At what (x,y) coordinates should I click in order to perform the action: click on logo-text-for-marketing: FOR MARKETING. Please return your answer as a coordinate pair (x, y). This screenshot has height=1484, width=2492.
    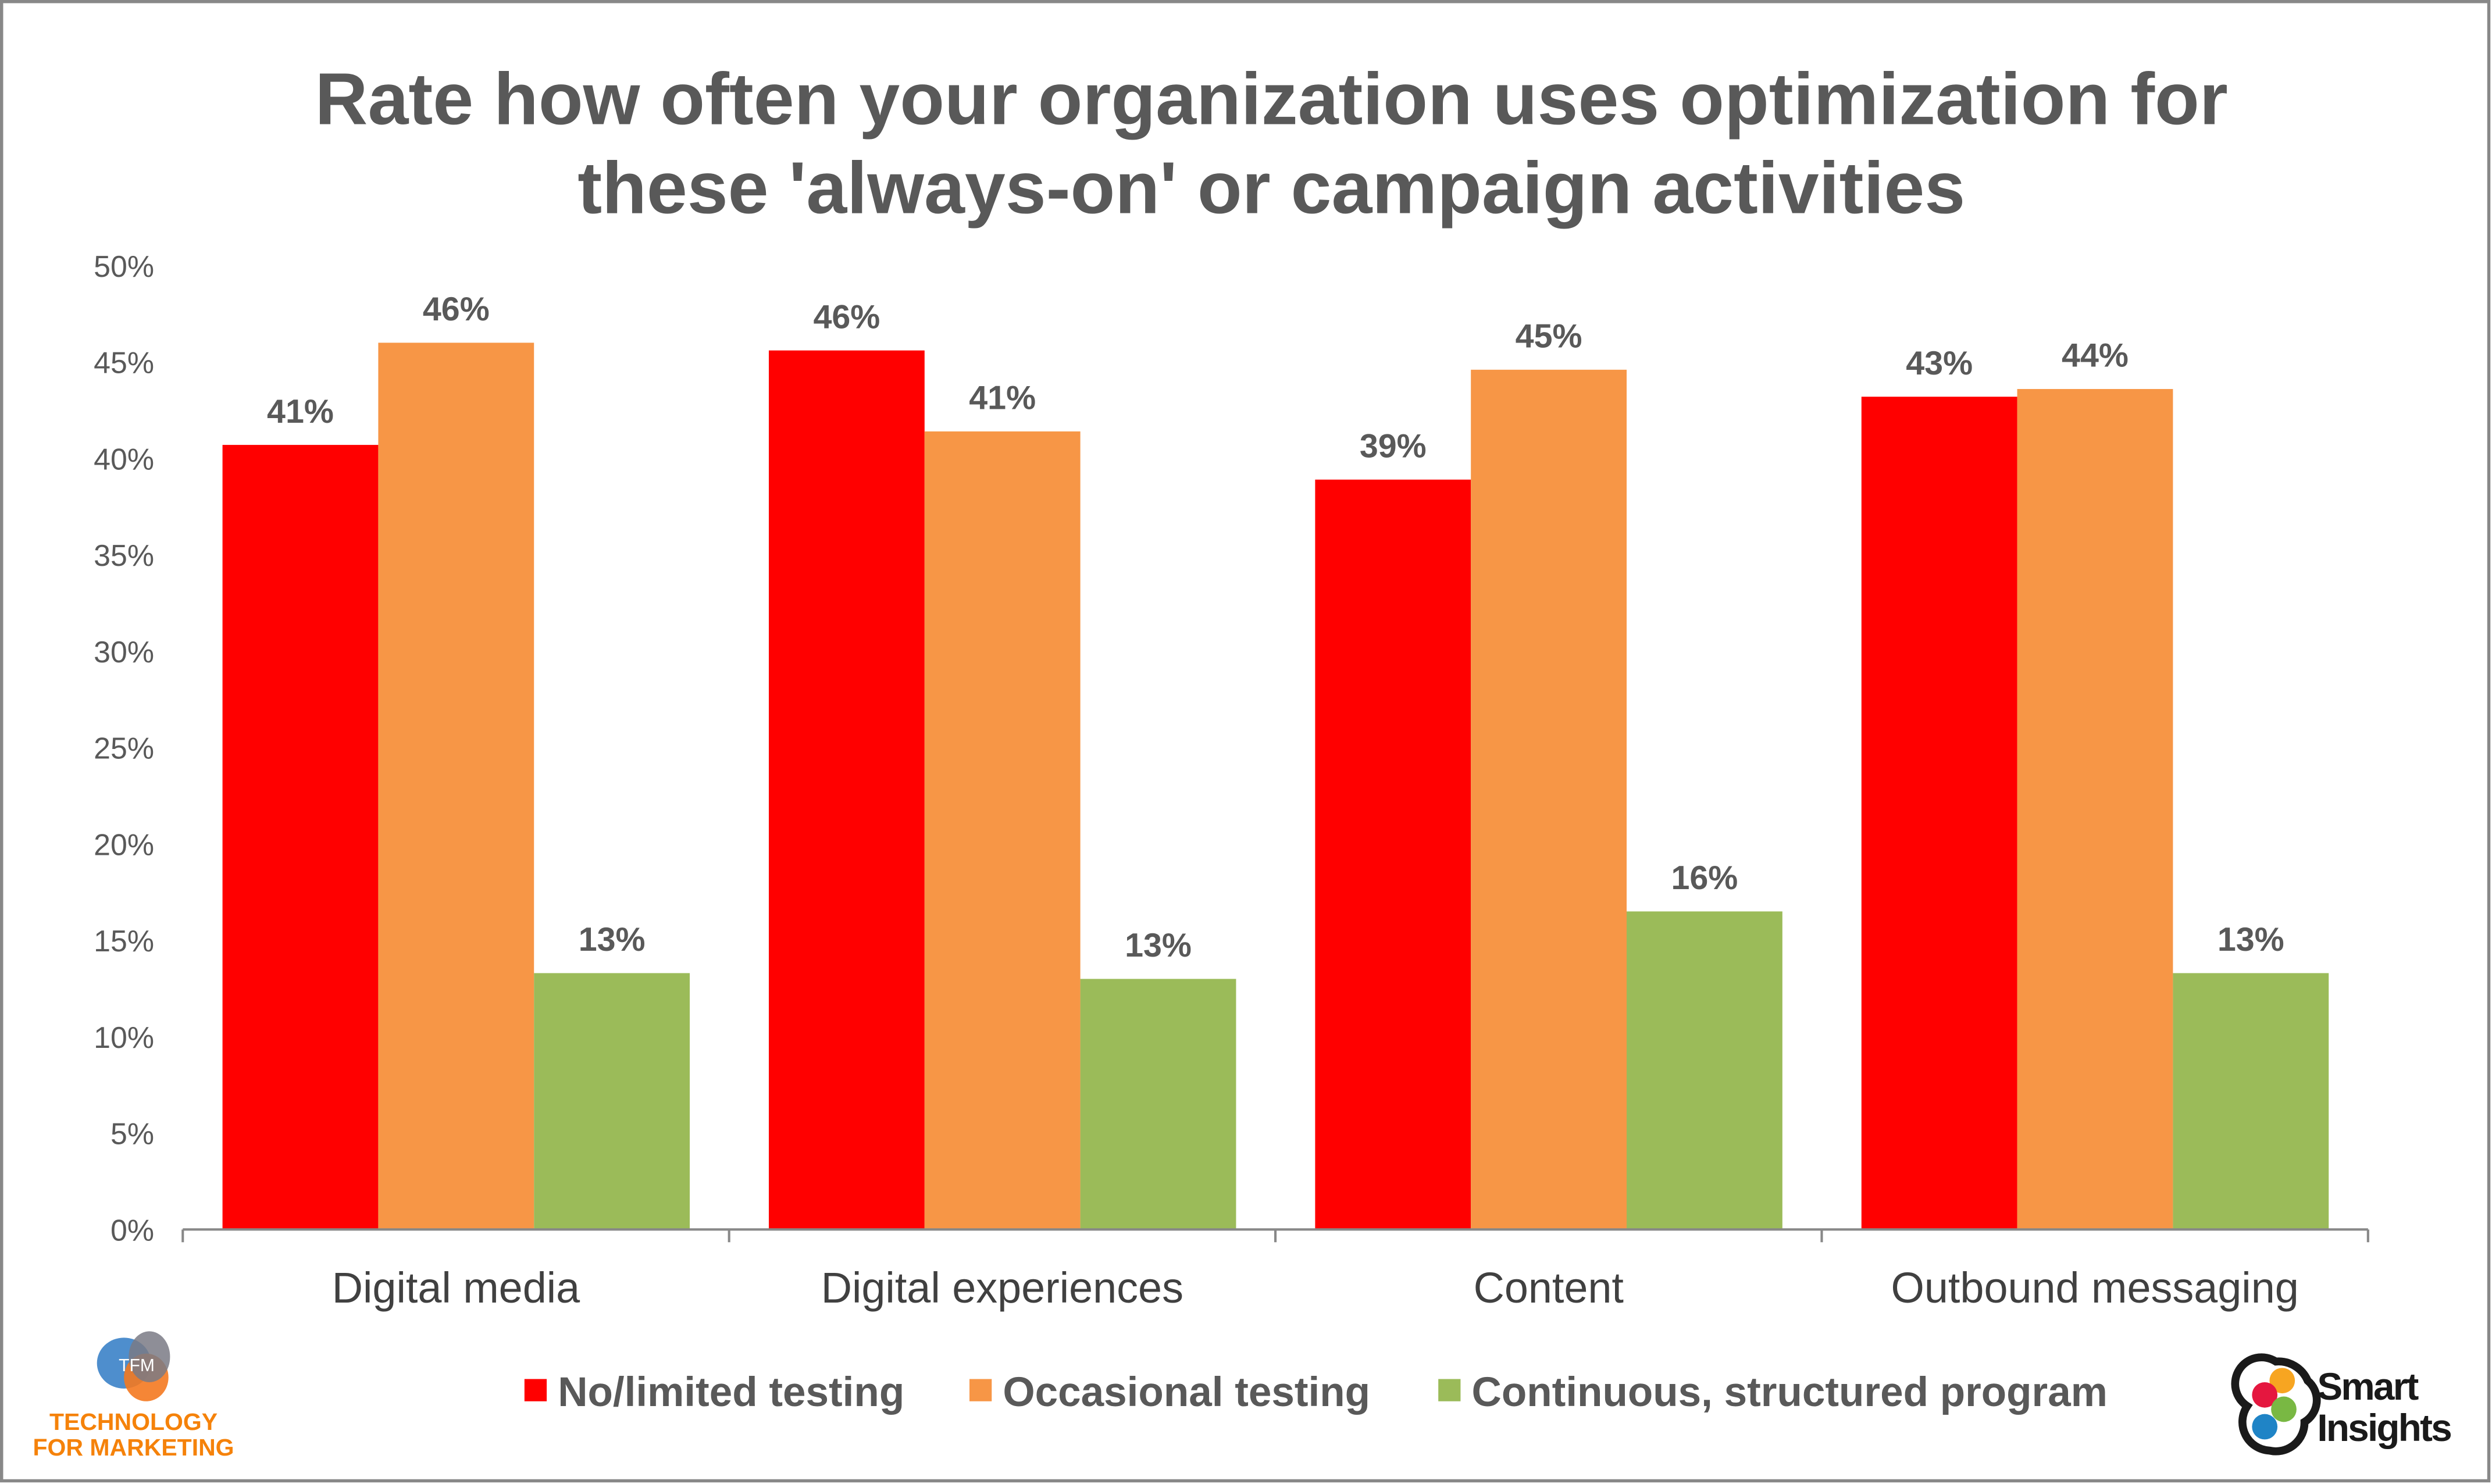
    Looking at the image, I should click on (133, 1447).